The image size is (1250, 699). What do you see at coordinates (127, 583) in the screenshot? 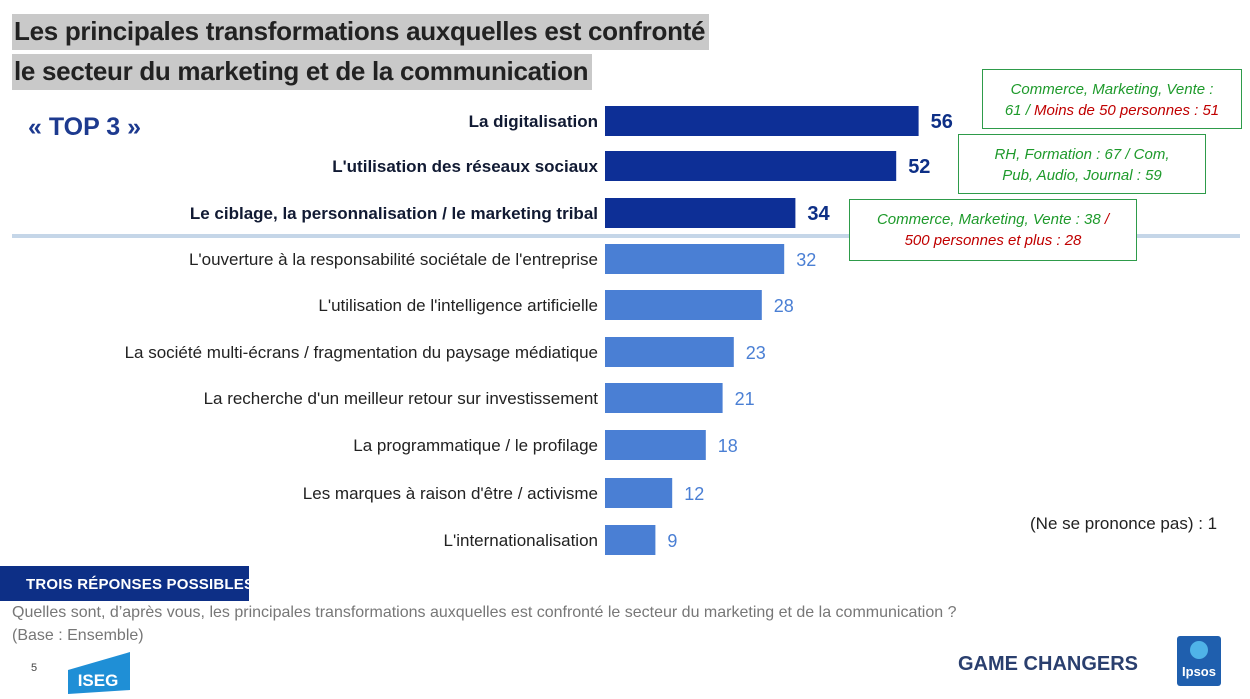
I see `responses-banner: TROIS RÉPONSES POSSIBLES` at bounding box center [127, 583].